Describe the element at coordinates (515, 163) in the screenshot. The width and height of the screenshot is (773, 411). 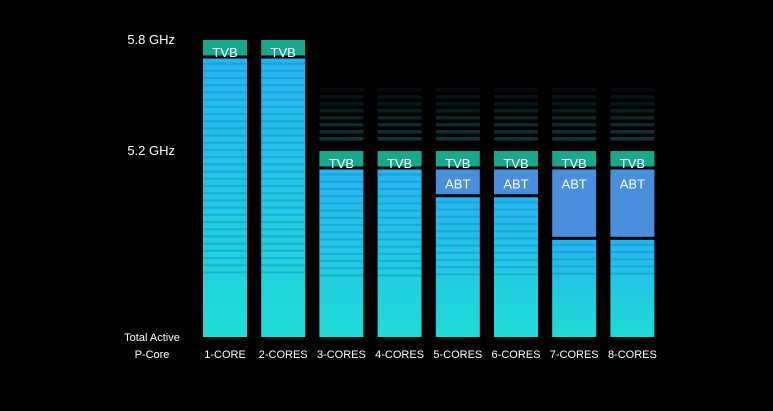
I see `tvb-label-6-cores: TVB` at that location.